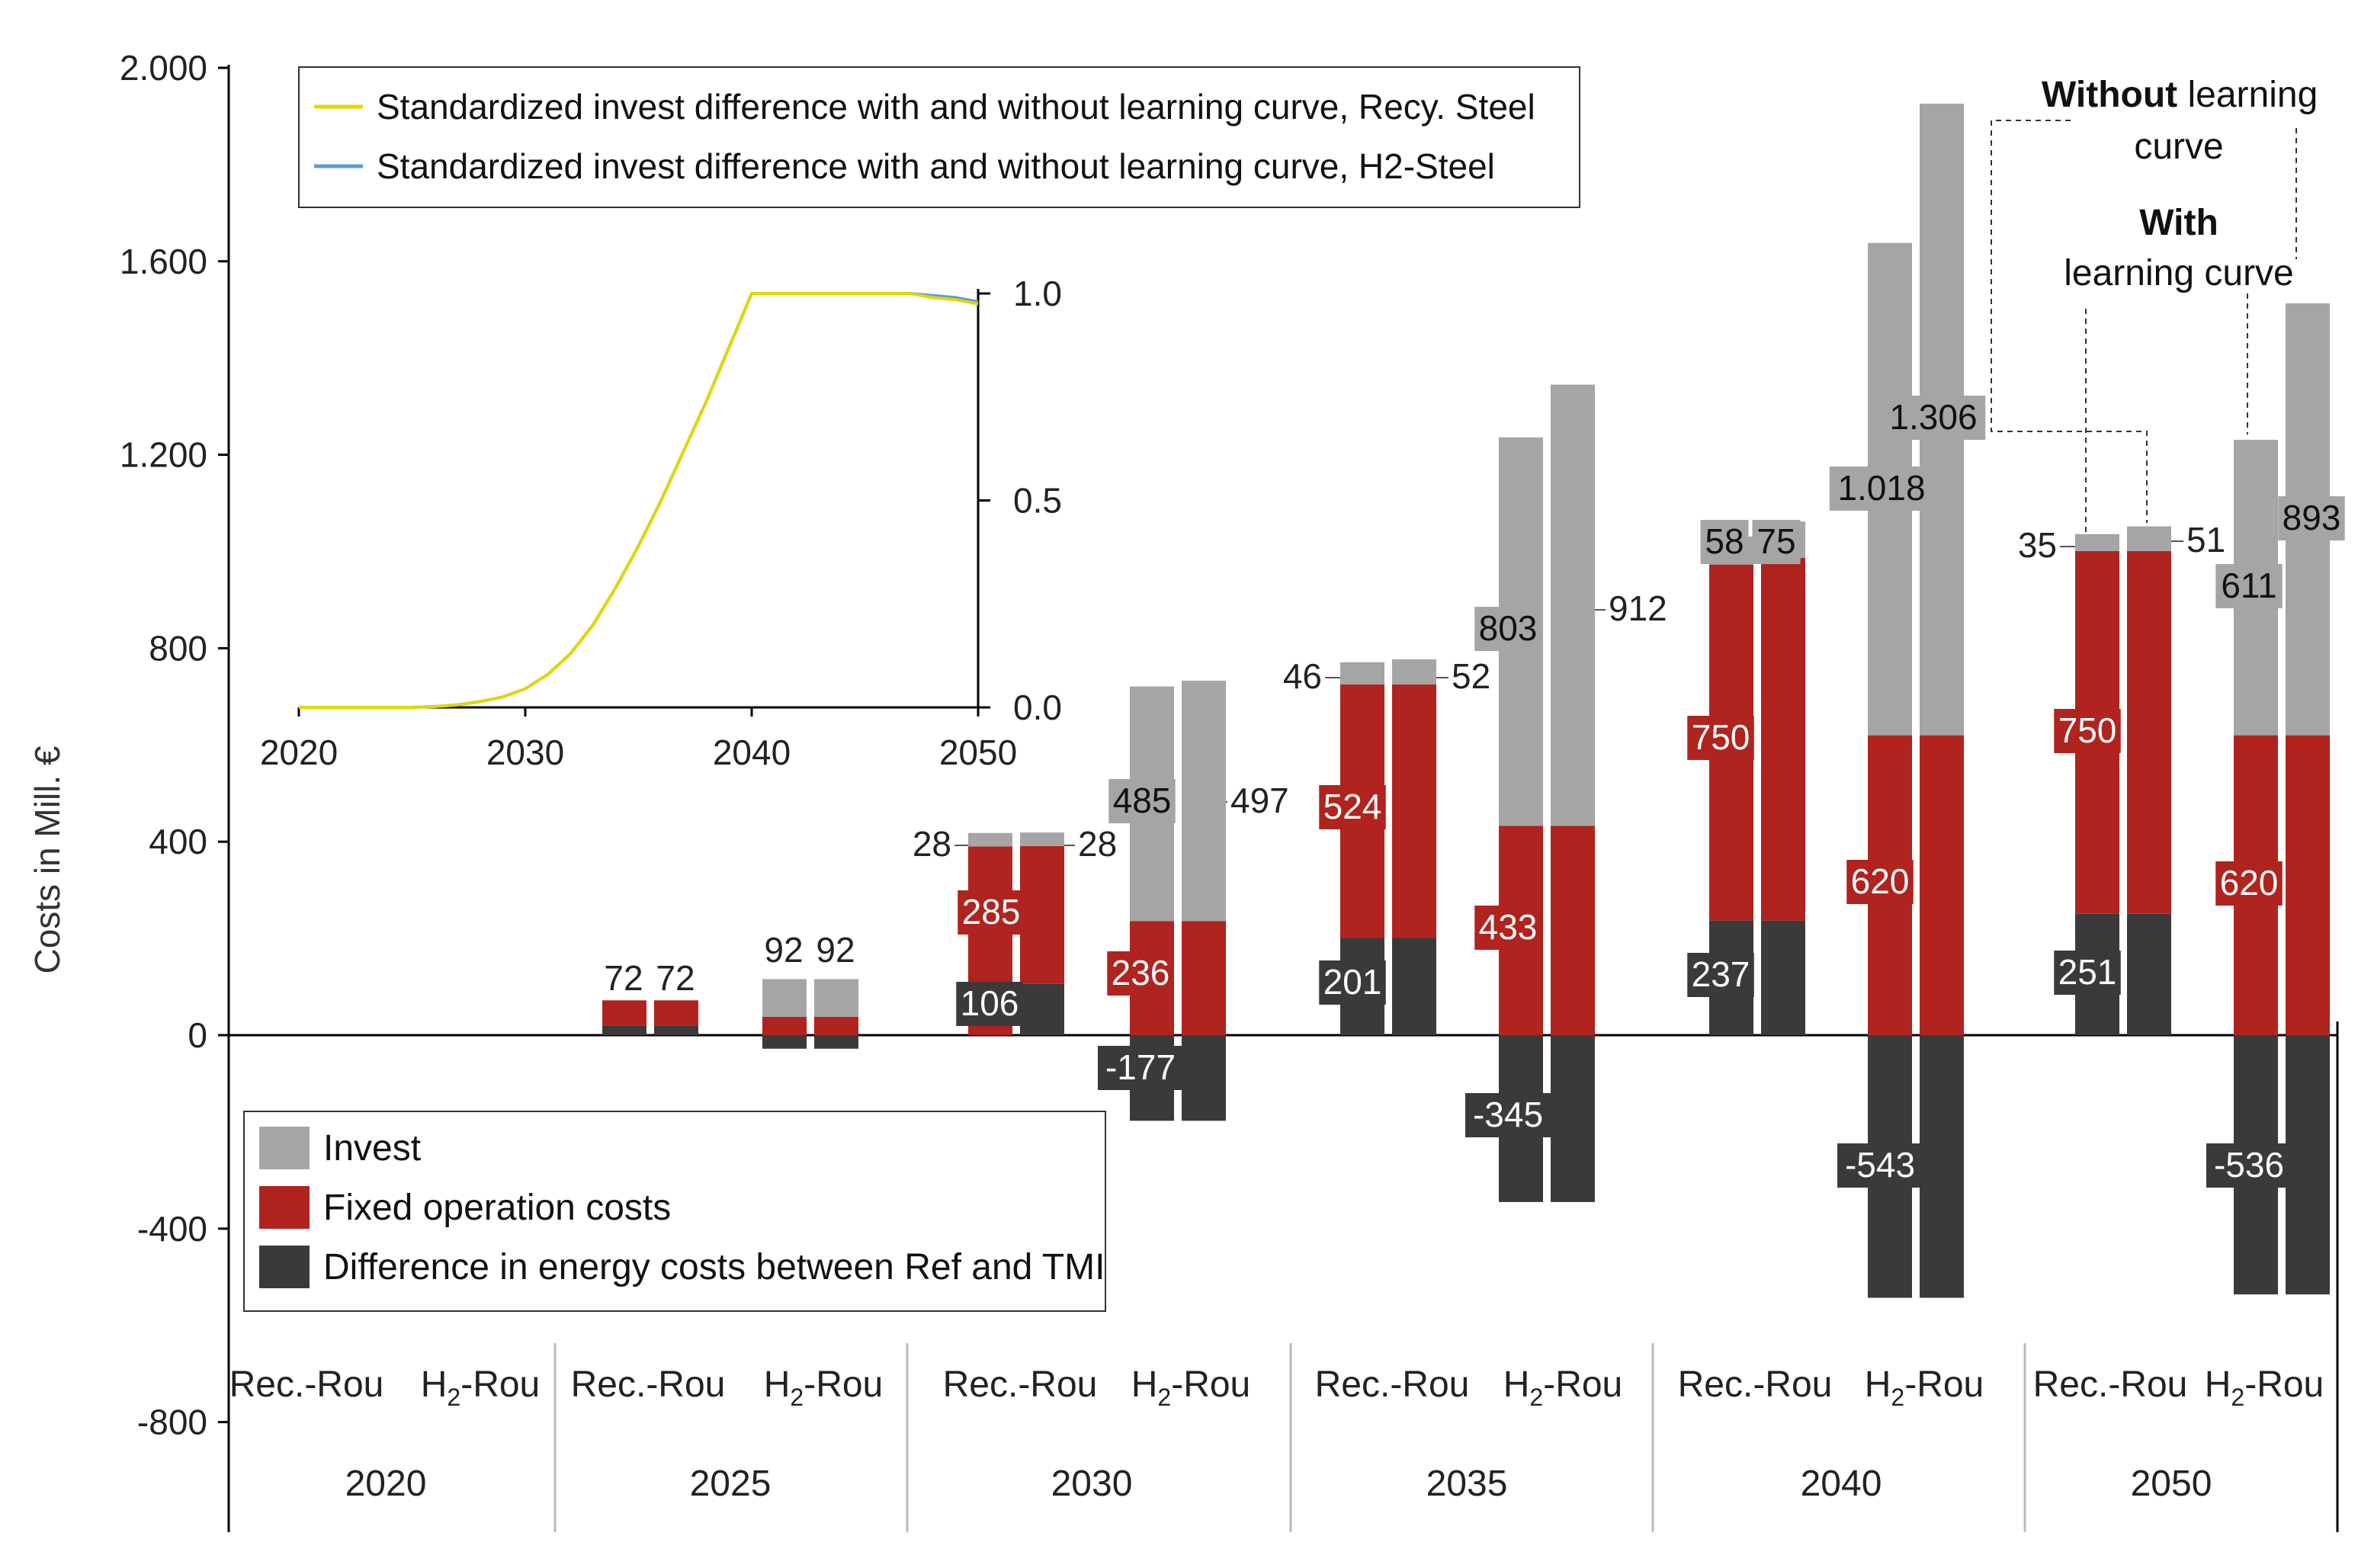  I want to click on annotation-without-line2: curve, so click(2178, 147).